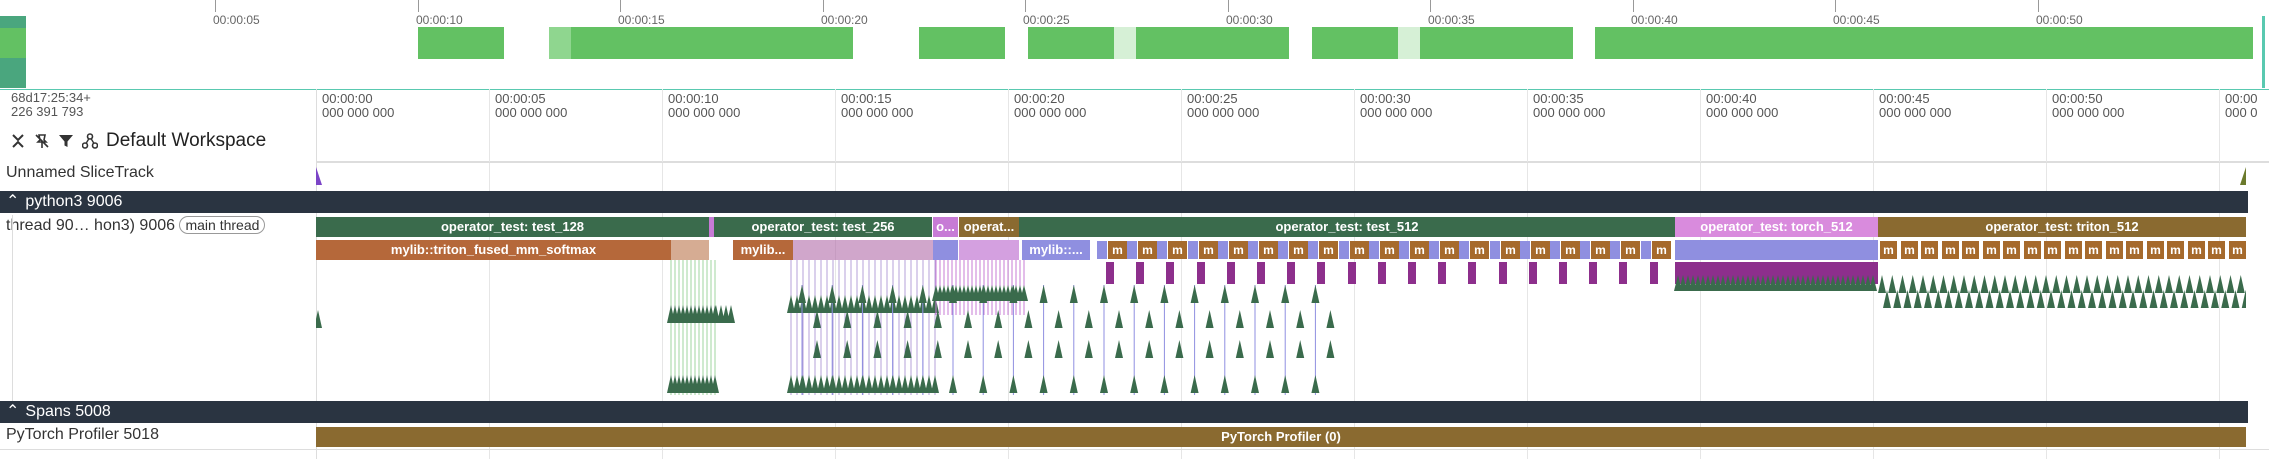  Describe the element at coordinates (2062, 227) in the screenshot. I see `slice-triton-512: operator_test: triton_512` at that location.